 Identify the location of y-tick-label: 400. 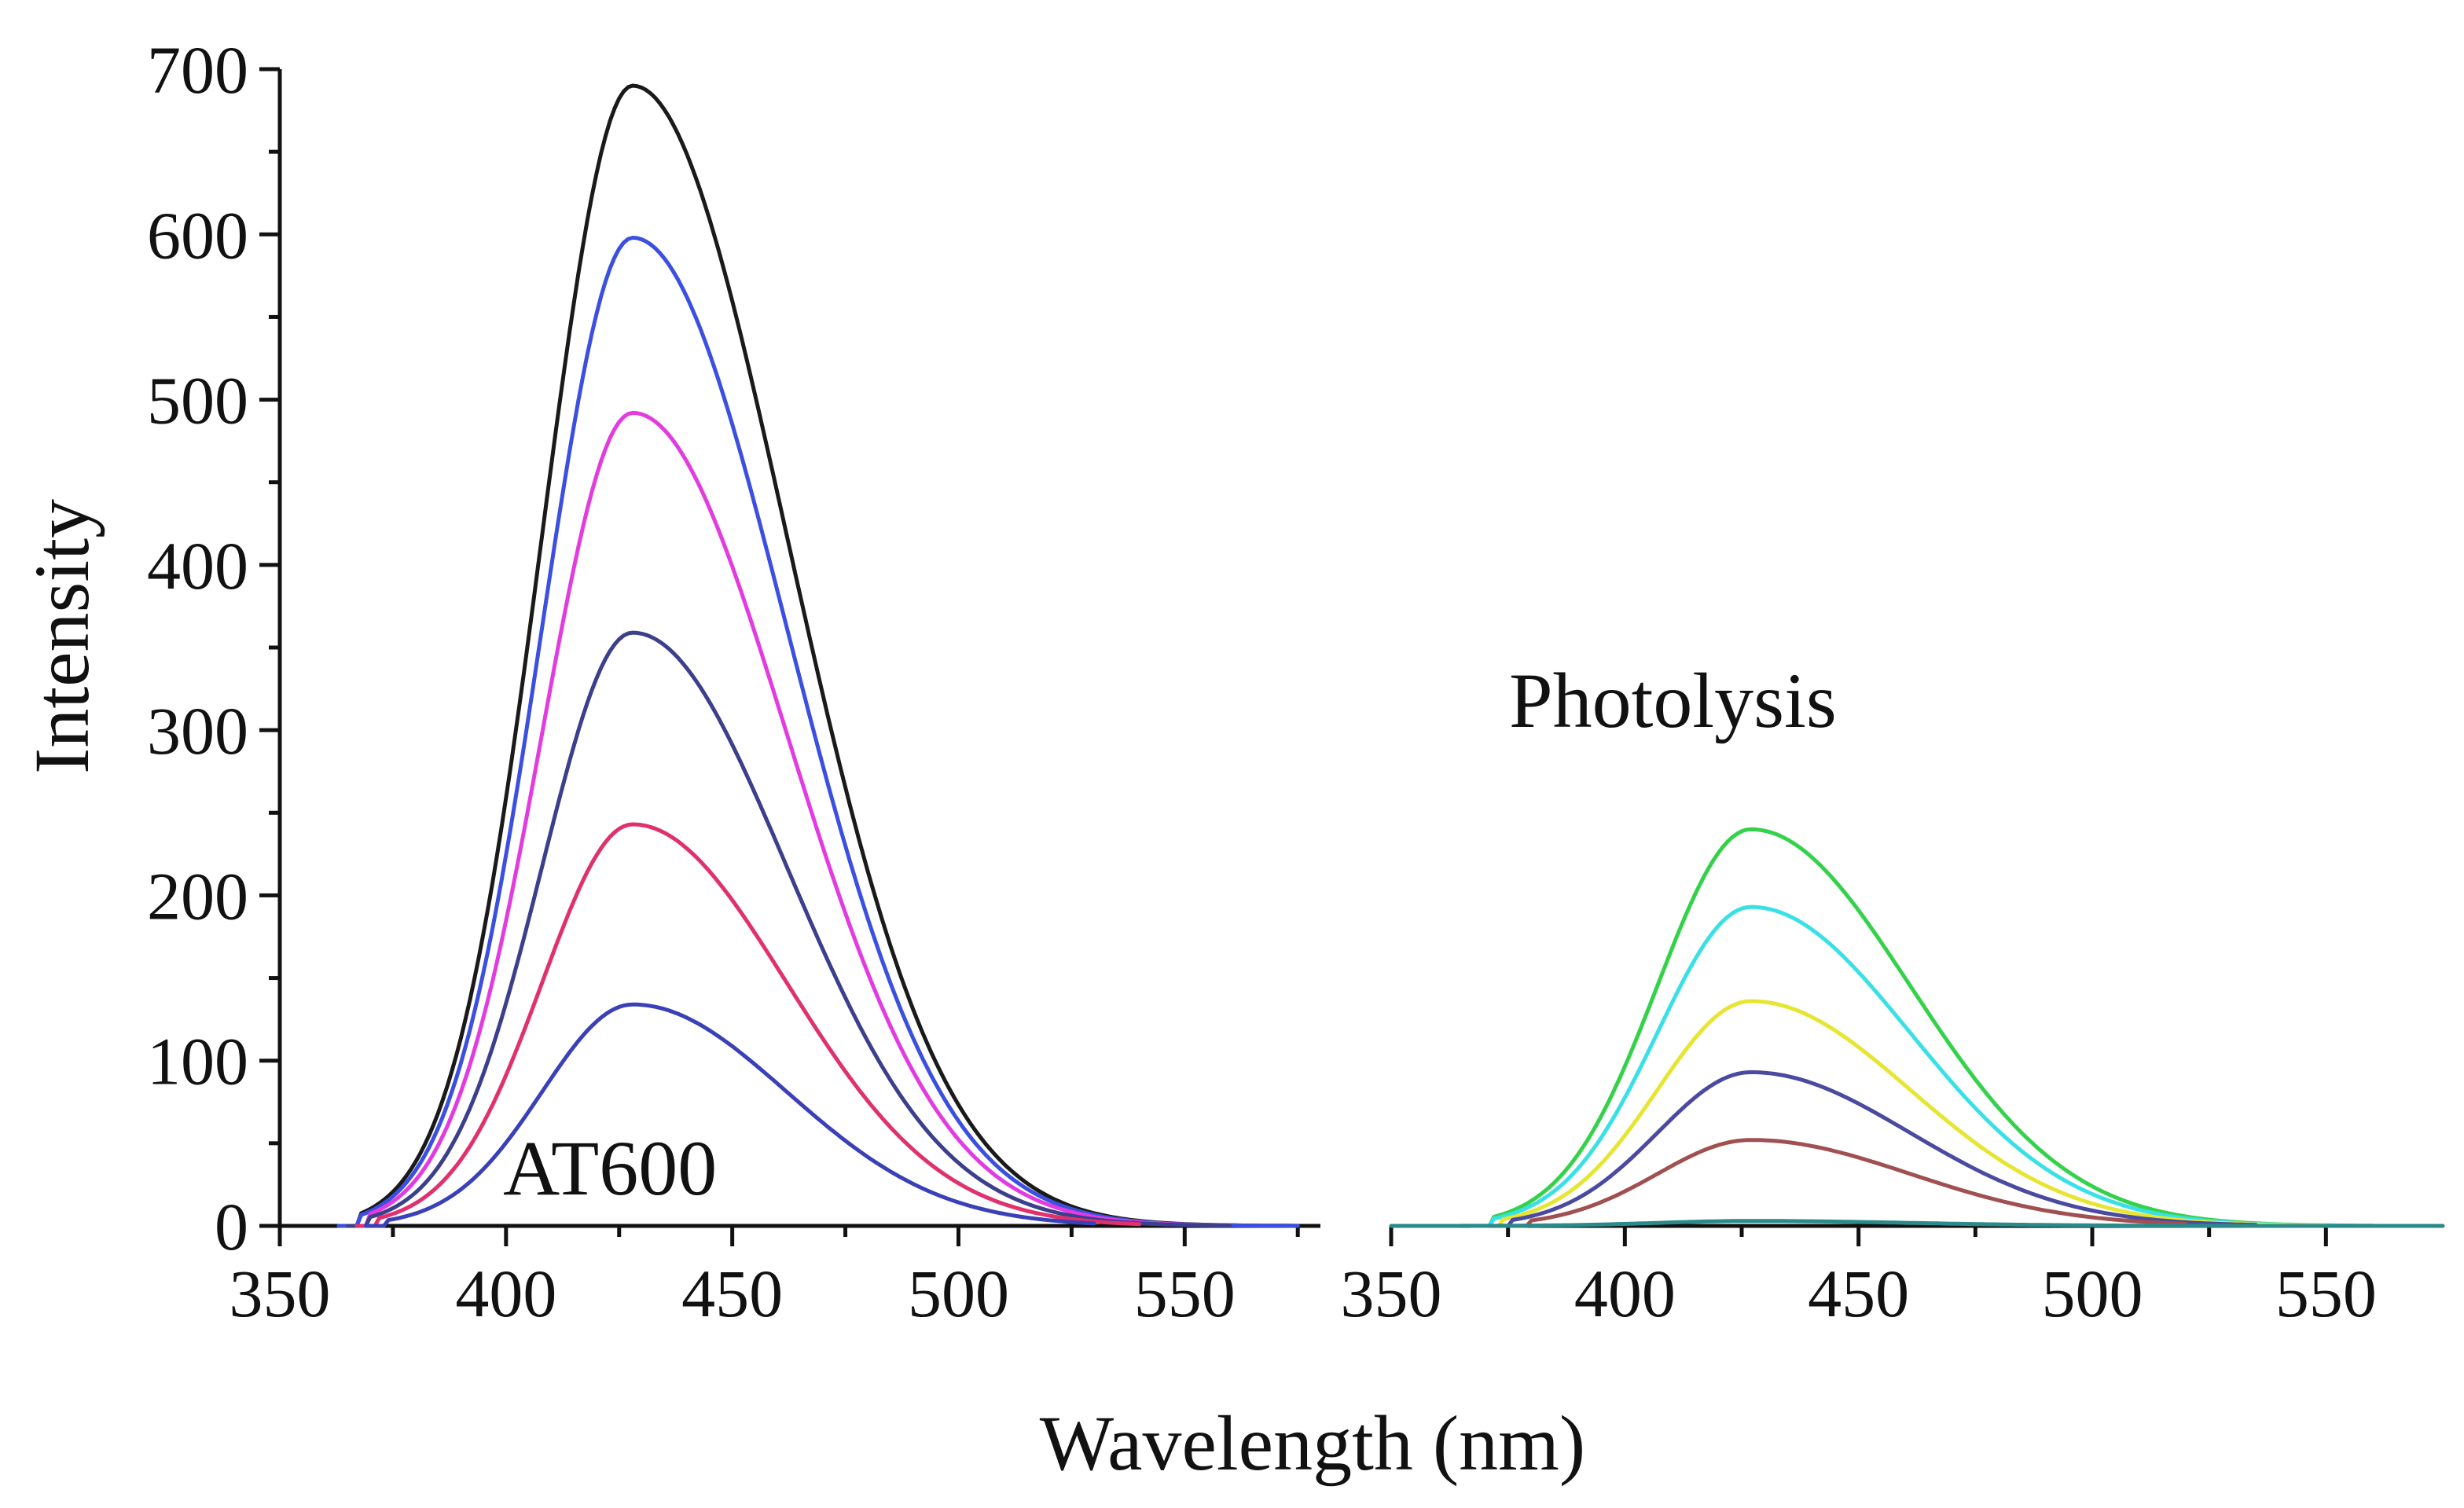
(197, 566).